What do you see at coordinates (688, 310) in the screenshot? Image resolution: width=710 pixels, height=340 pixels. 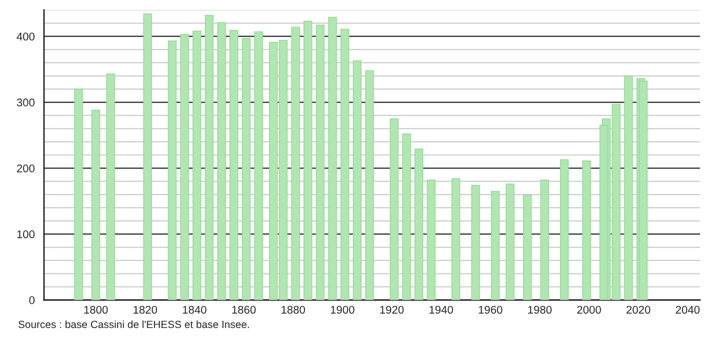 I see `x-tick-label: 2040` at bounding box center [688, 310].